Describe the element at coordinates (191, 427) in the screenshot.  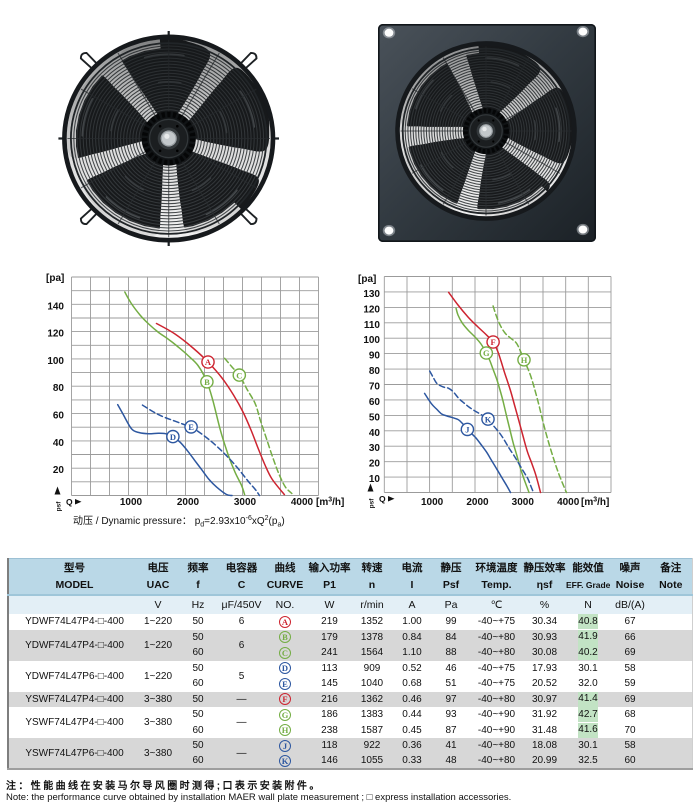
I see `svg-text: E` at that location.